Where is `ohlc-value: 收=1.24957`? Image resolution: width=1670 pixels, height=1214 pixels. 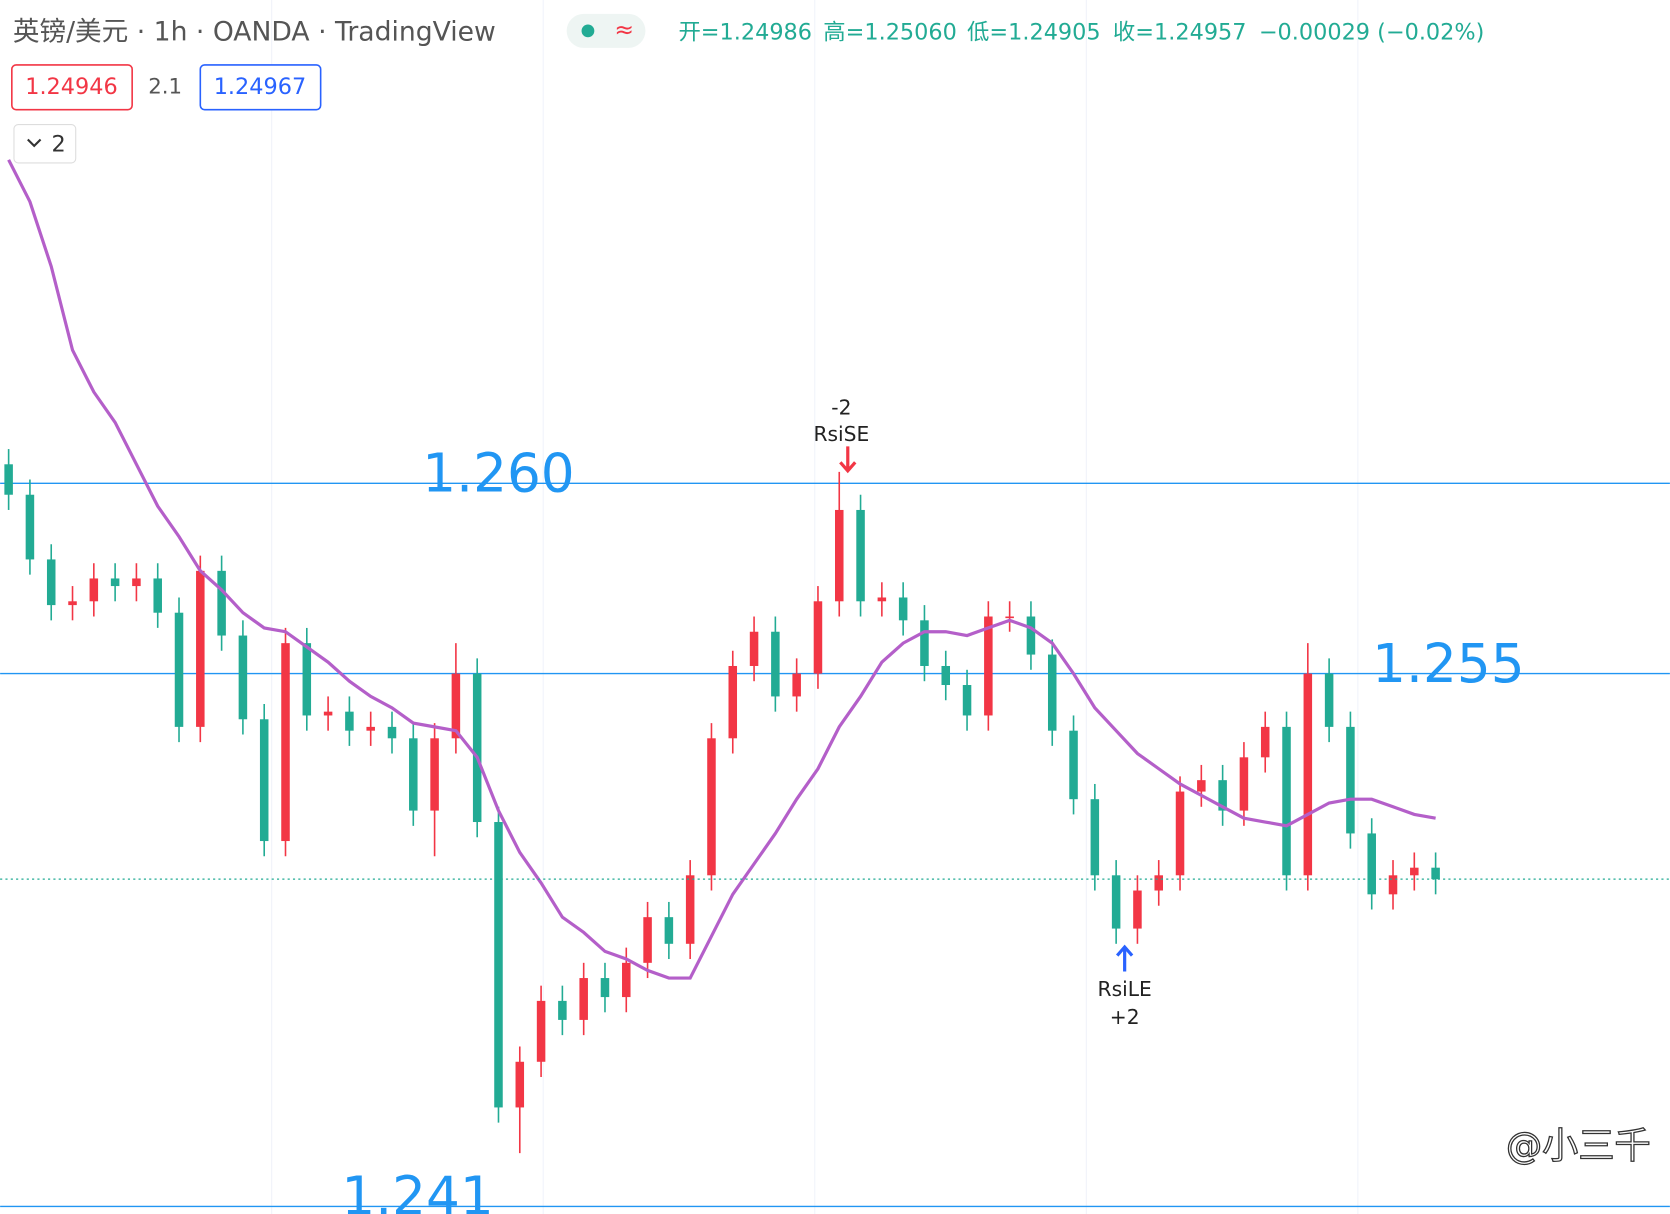 ohlc-value: 收=1.24957 is located at coordinates (1180, 33).